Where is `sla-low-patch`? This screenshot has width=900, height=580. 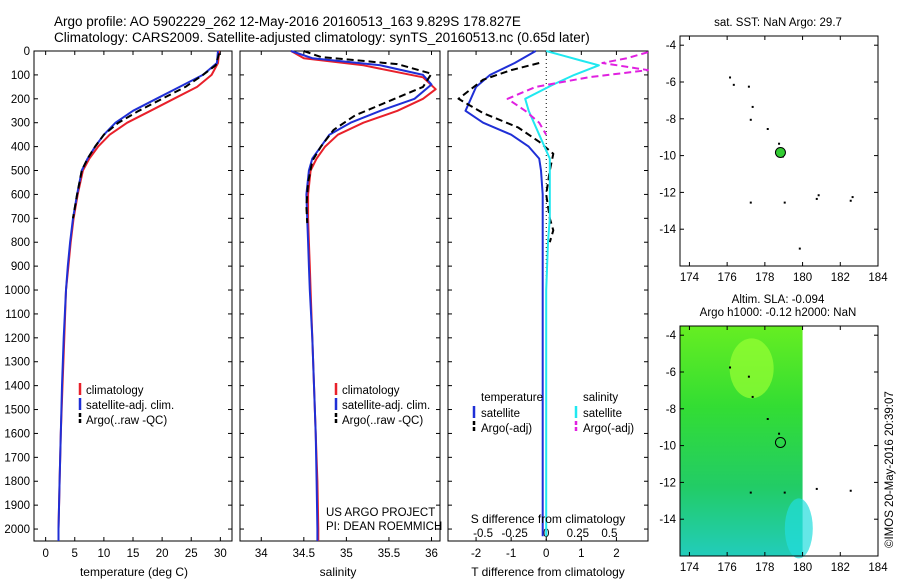 sla-low-patch is located at coordinates (798, 528).